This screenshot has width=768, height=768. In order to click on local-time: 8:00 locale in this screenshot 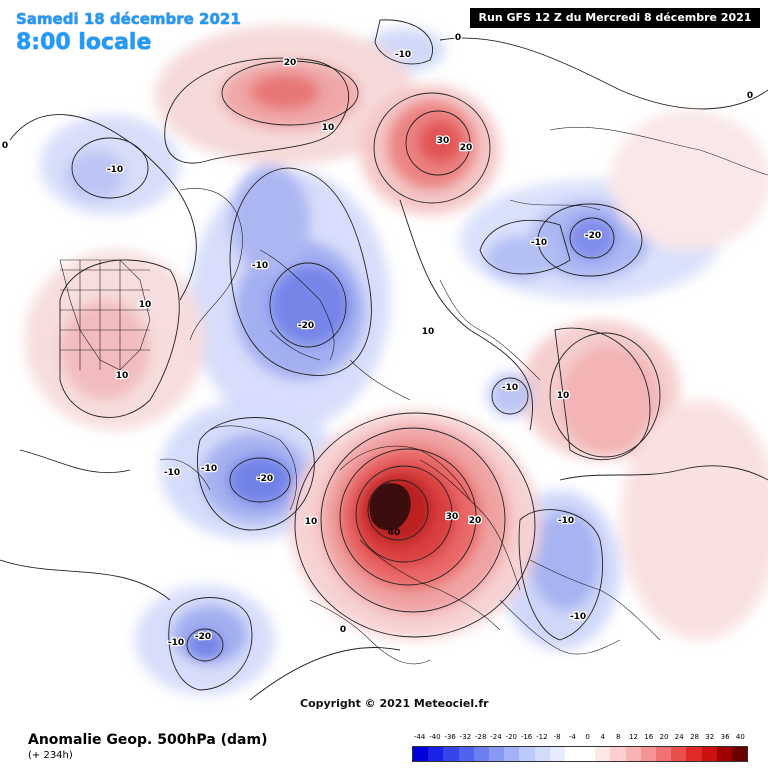, I will do `click(84, 42)`.